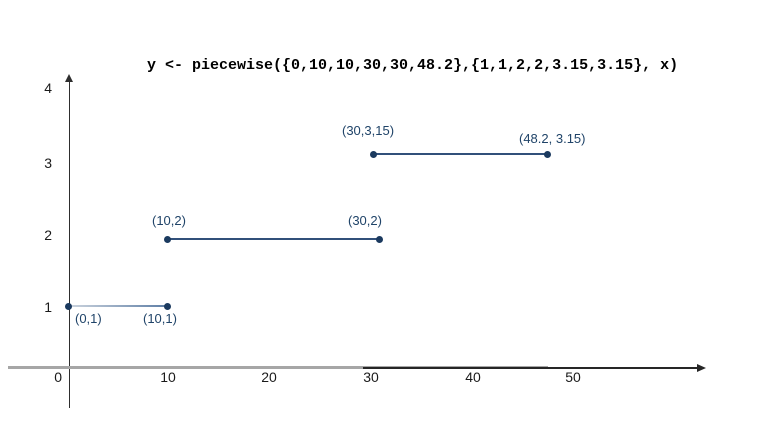 The height and width of the screenshot is (432, 768). Describe the element at coordinates (117, 306) in the screenshot. I see `segment-y1` at that location.